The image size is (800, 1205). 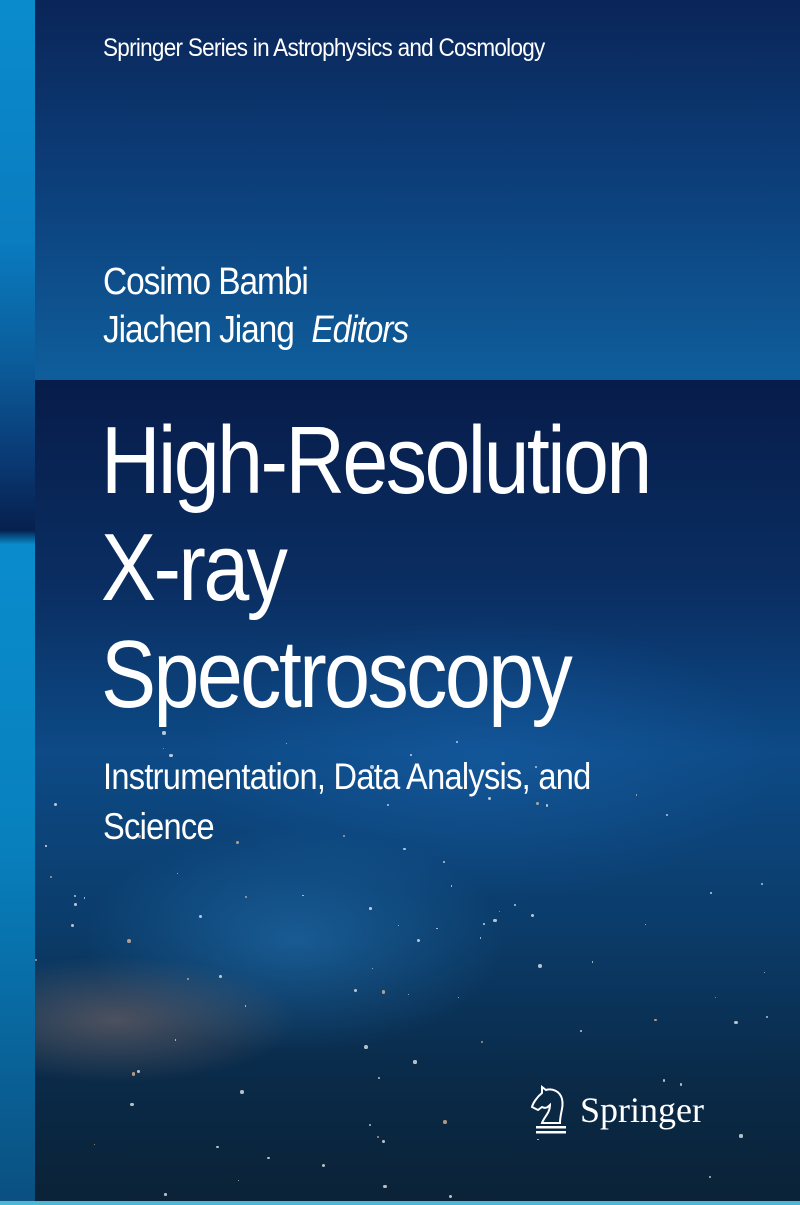 What do you see at coordinates (376, 460) in the screenshot?
I see `title-line: High-Resolution` at bounding box center [376, 460].